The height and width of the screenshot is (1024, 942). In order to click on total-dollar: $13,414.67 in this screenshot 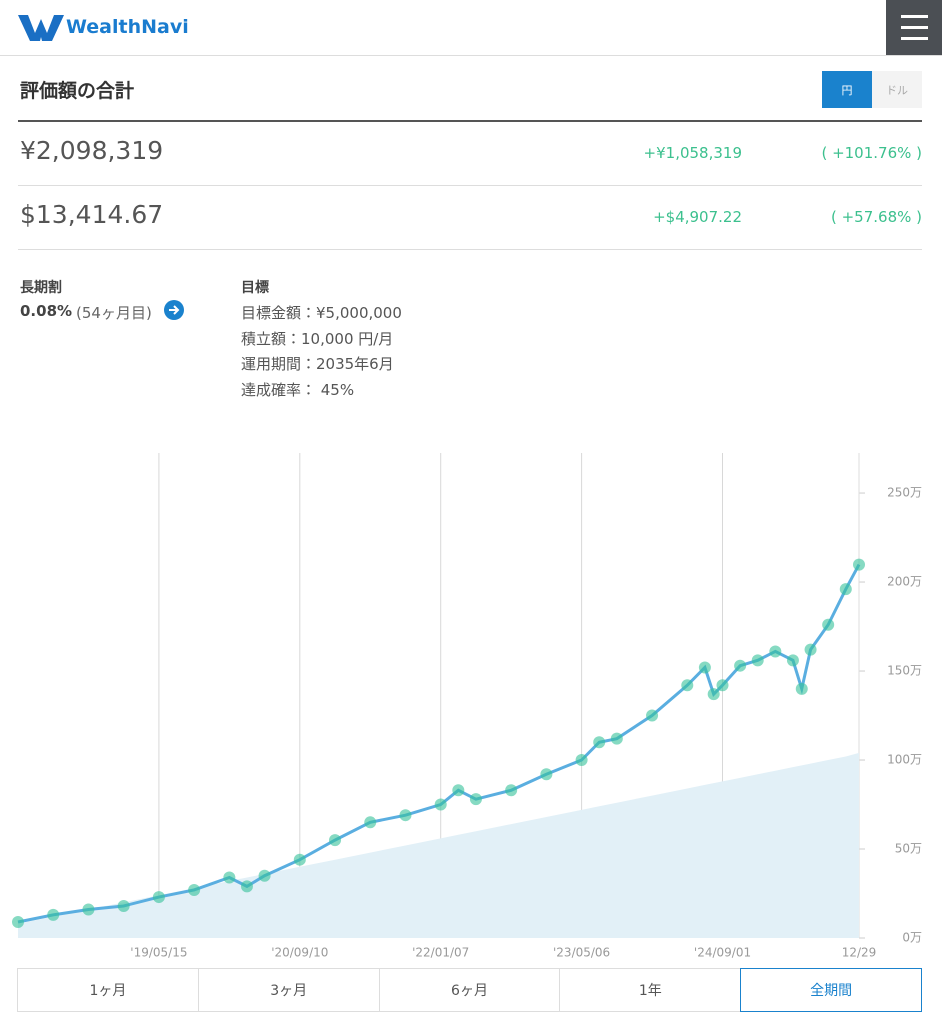, I will do `click(92, 214)`.